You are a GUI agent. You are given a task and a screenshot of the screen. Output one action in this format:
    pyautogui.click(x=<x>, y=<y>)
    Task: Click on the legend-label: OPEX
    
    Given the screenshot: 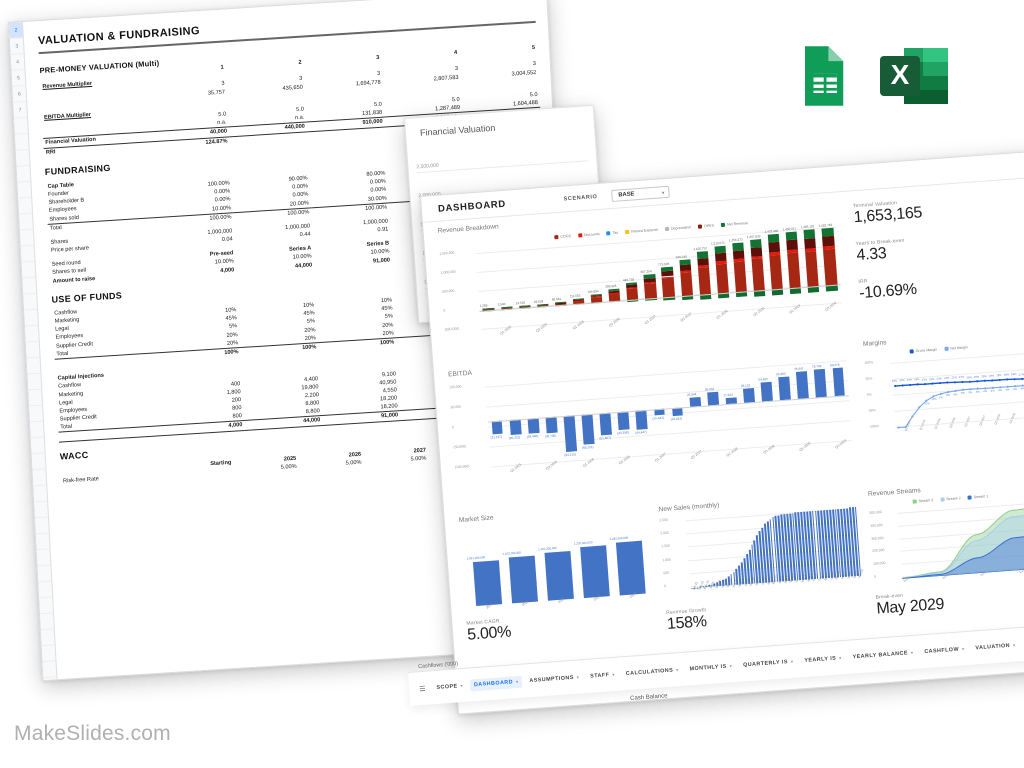 What is the action you would take?
    pyautogui.click(x=709, y=226)
    